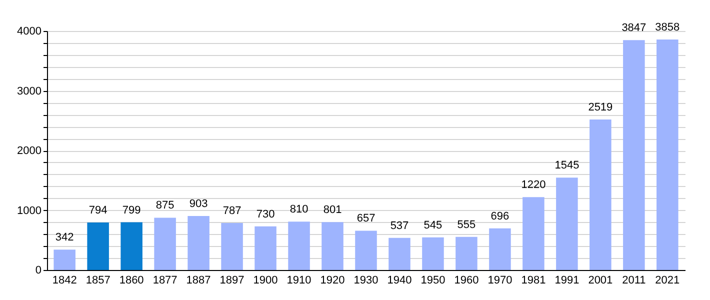  What do you see at coordinates (667, 27) in the screenshot?
I see `data-label: 3858` at bounding box center [667, 27].